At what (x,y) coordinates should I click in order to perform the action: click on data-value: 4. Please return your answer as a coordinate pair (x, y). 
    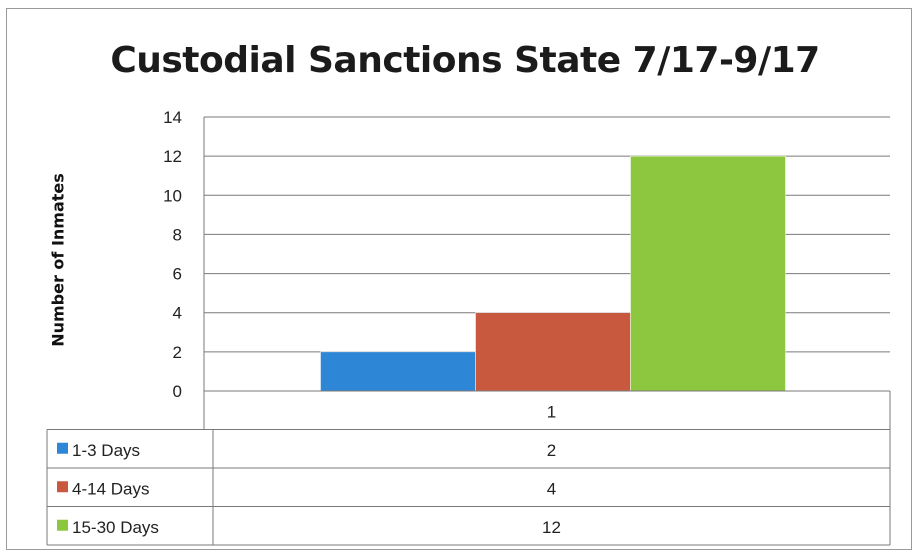
    Looking at the image, I should click on (551, 488).